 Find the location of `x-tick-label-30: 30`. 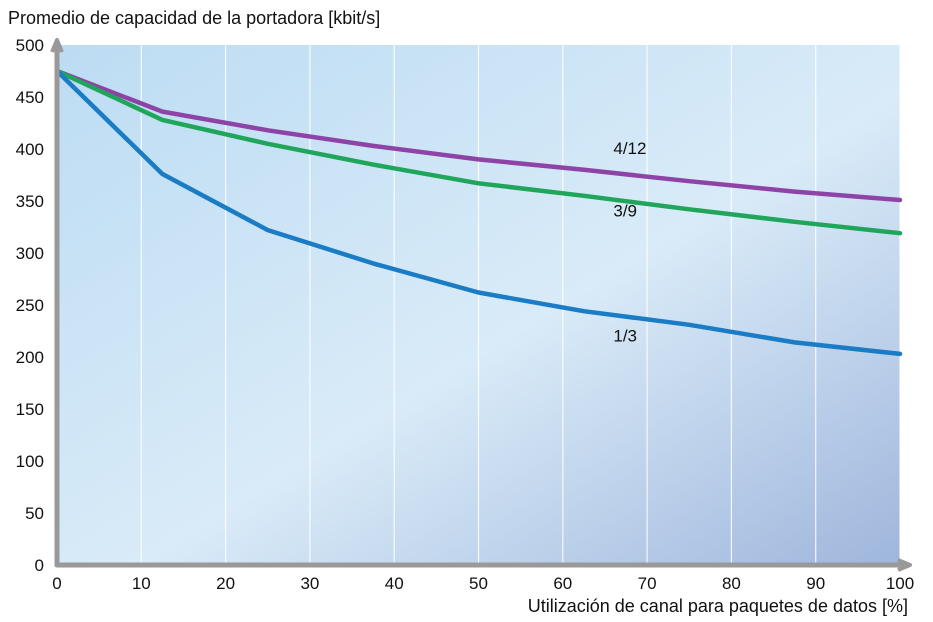

x-tick-label-30: 30 is located at coordinates (309, 583).